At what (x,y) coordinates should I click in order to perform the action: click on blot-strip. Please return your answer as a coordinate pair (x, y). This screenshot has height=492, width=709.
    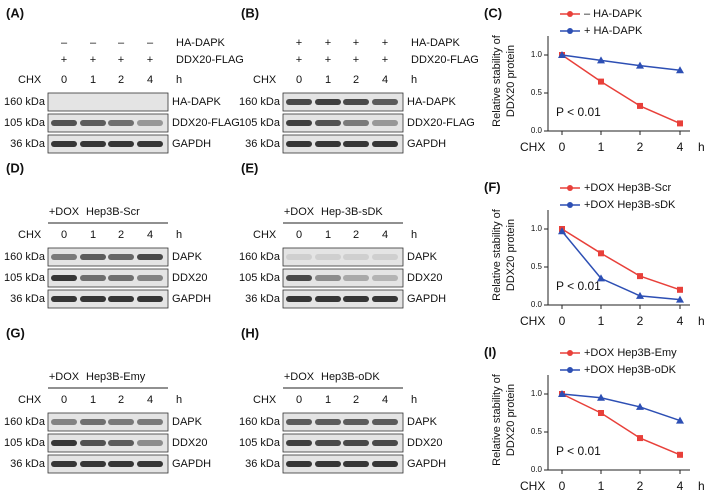
    Looking at the image, I should click on (343, 278).